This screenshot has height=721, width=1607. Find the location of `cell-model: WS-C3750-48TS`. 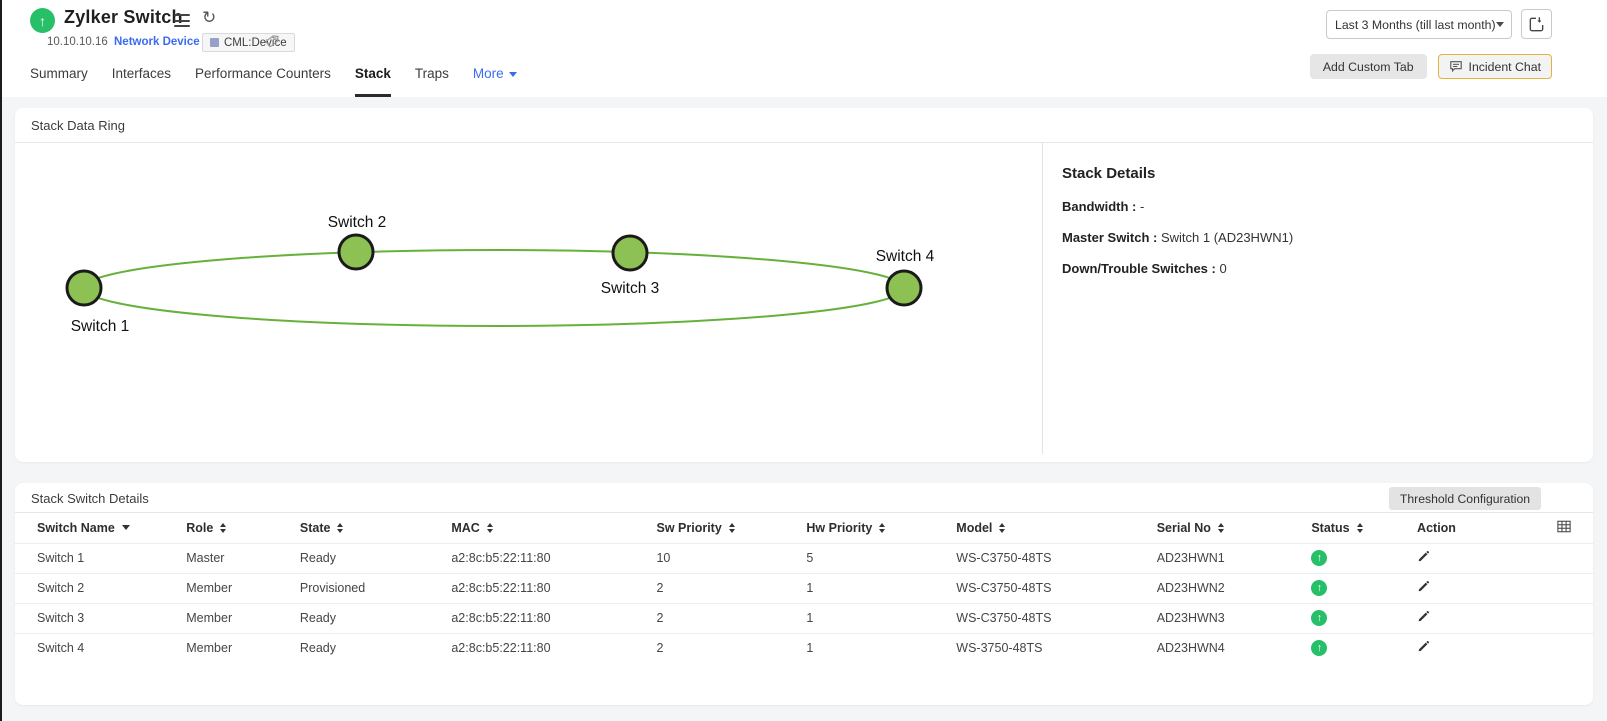

cell-model: WS-C3750-48TS is located at coordinates (1052, 617).